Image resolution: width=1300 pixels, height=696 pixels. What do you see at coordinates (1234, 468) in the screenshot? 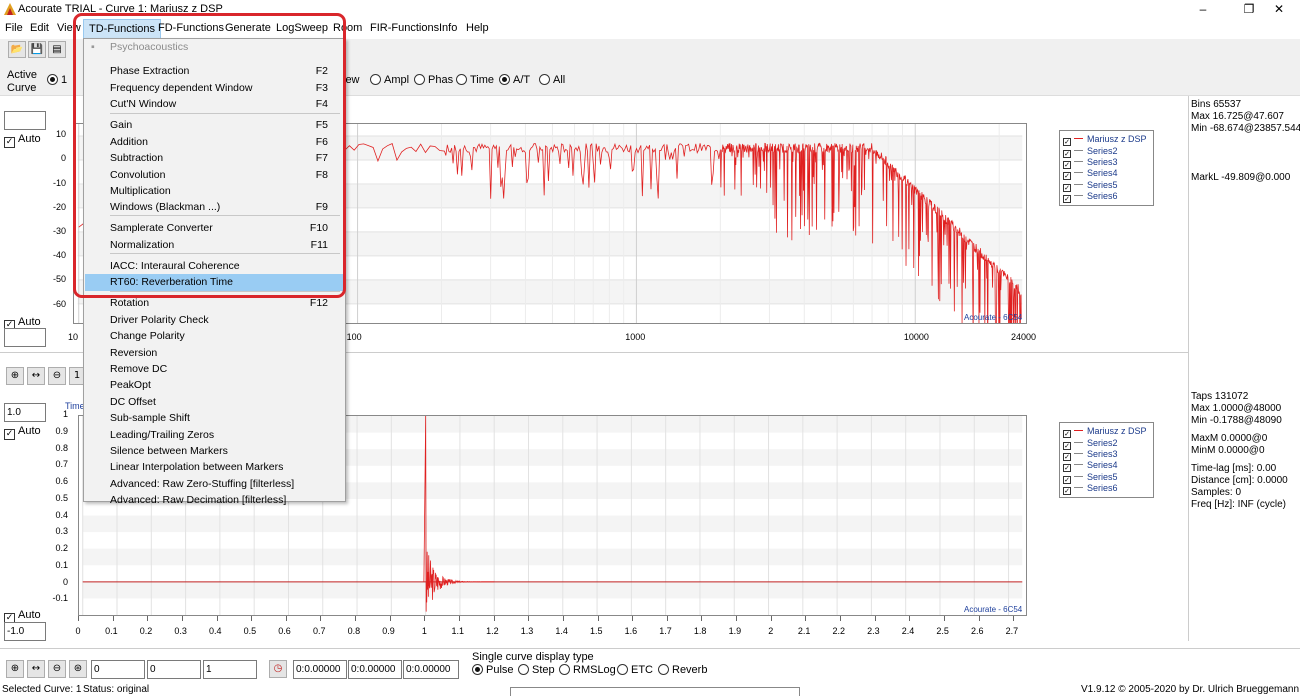
I see `timelag-readout: Time-lag [ms]: 0.00` at bounding box center [1234, 468].